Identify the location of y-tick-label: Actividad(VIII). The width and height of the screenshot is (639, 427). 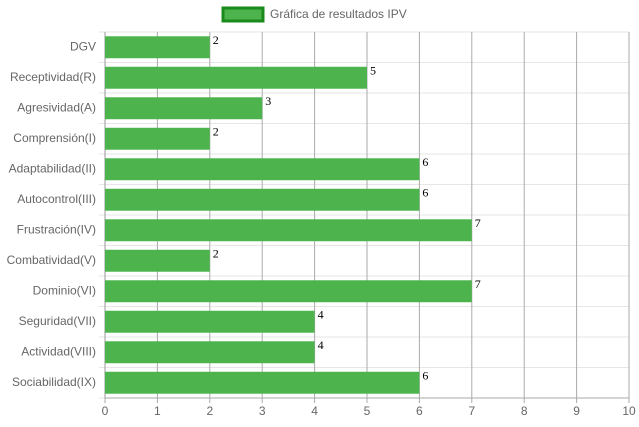
(58, 351).